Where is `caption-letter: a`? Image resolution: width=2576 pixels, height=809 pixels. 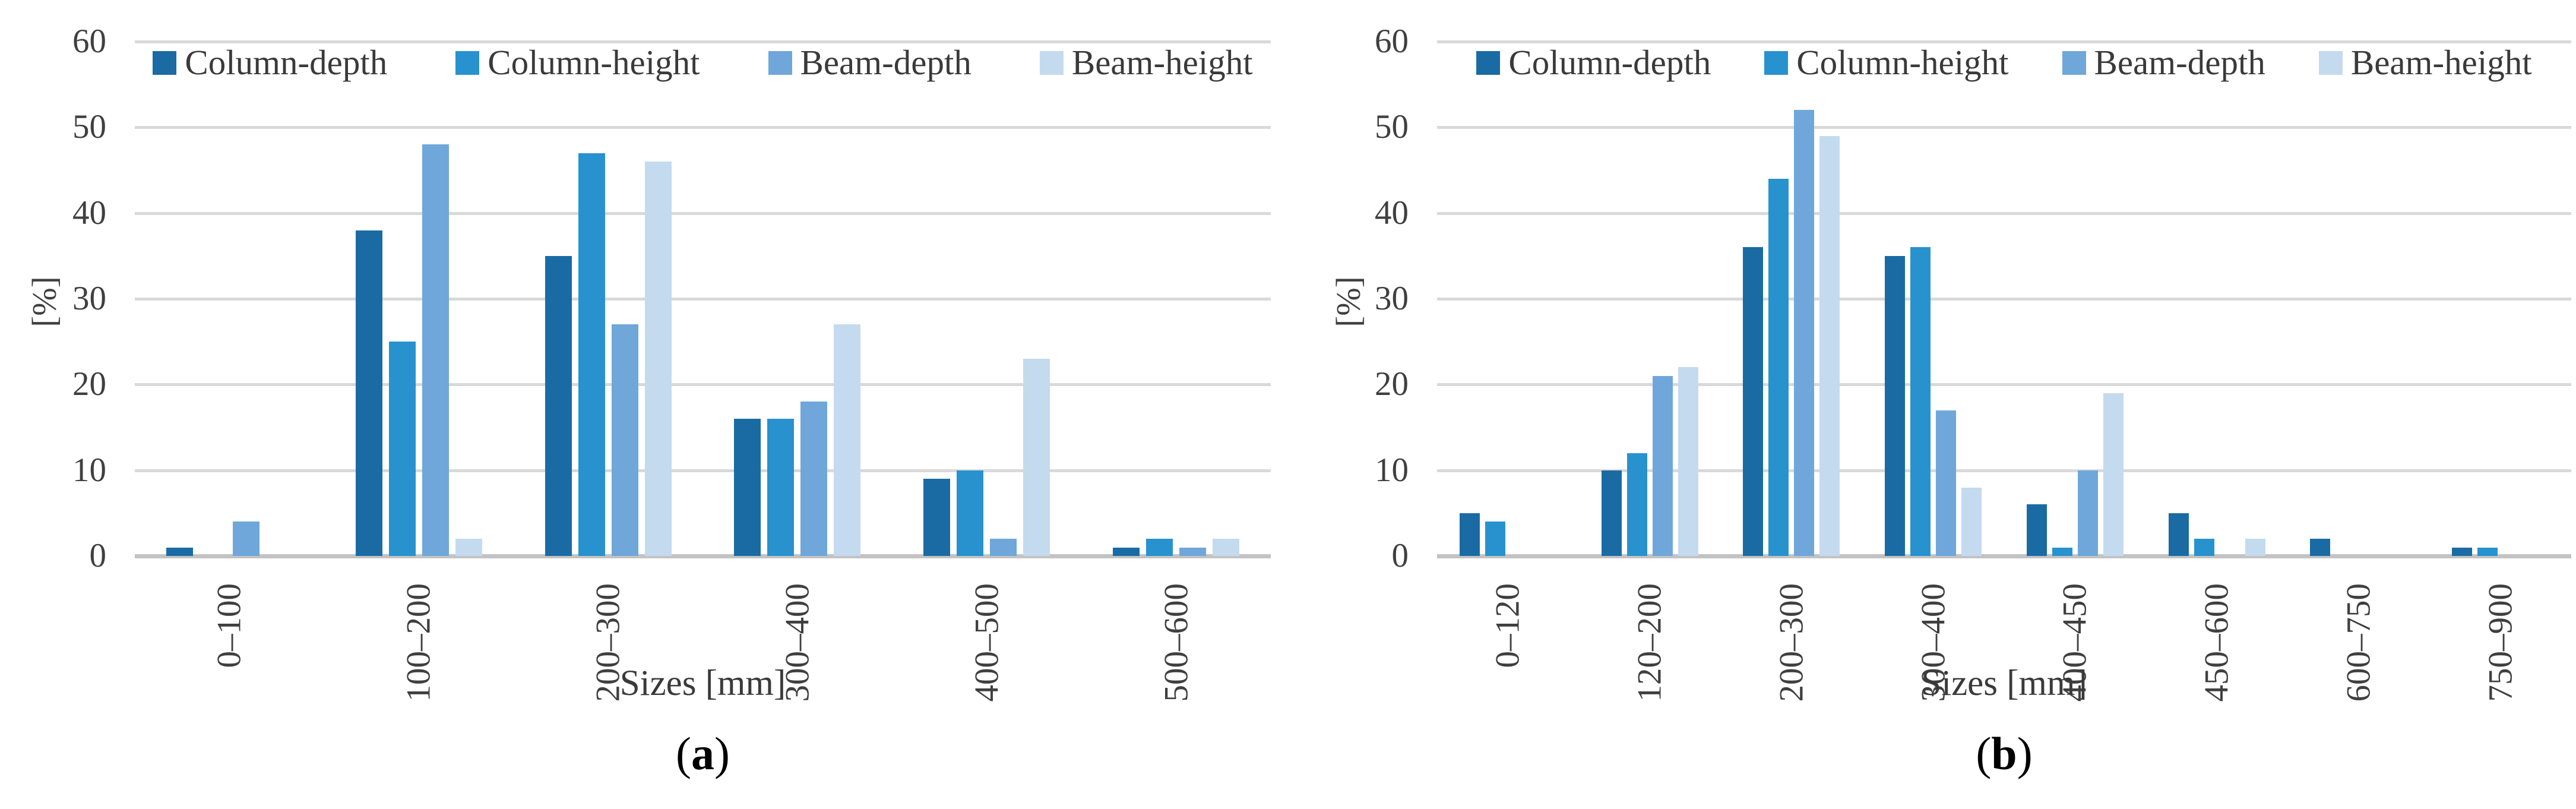 caption-letter: a is located at coordinates (702, 753).